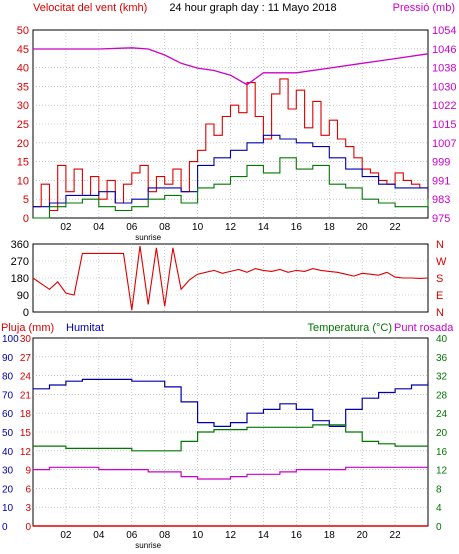  Describe the element at coordinates (230, 278) in the screenshot. I see `series-direction` at that location.